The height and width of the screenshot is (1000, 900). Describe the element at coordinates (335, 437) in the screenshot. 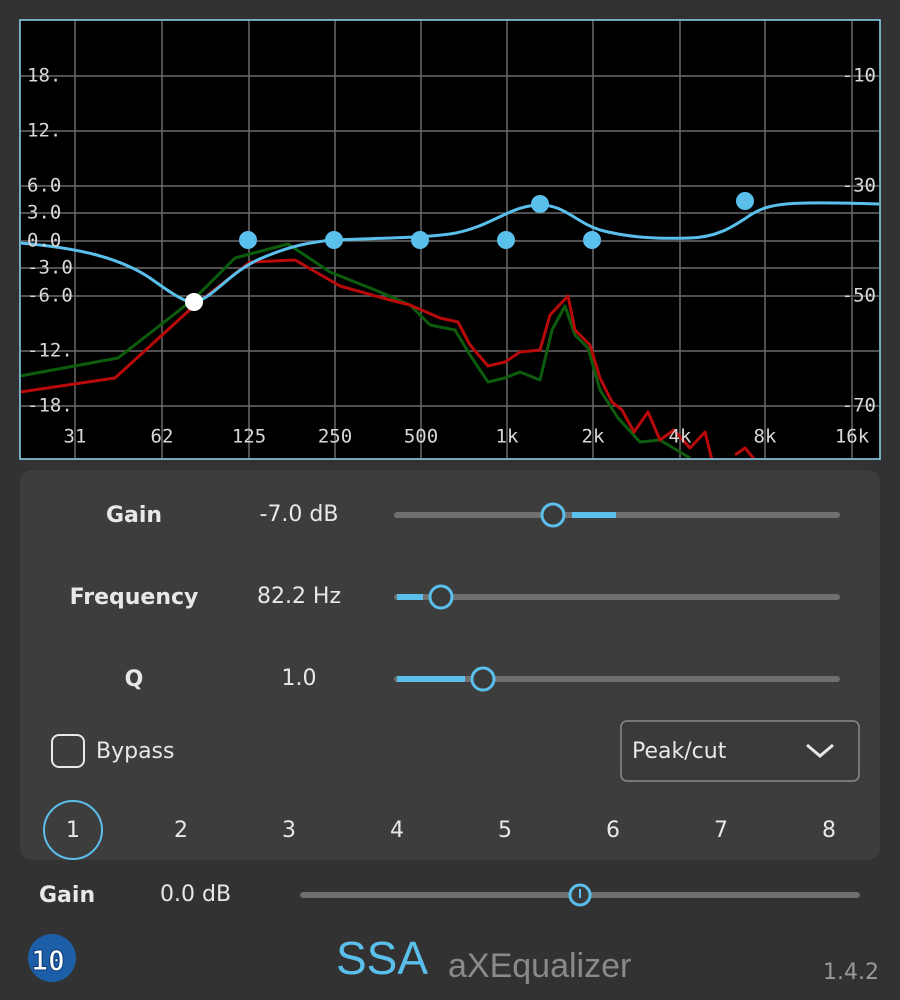

I see `freq-label: 250` at that location.